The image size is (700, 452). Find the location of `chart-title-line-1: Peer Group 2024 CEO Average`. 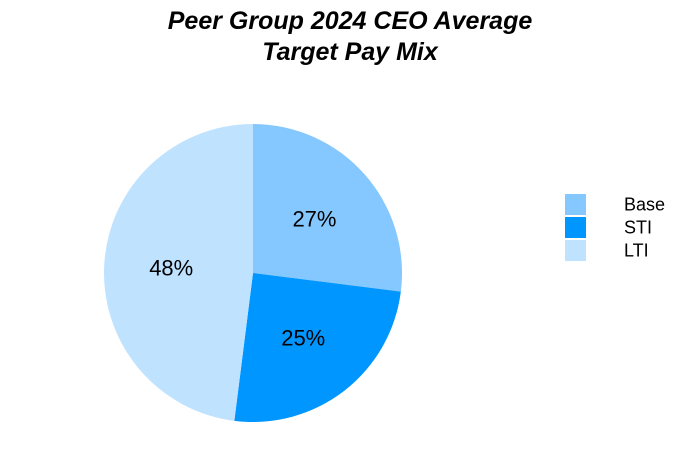

chart-title-line-1: Peer Group 2024 CEO Average is located at coordinates (350, 21).